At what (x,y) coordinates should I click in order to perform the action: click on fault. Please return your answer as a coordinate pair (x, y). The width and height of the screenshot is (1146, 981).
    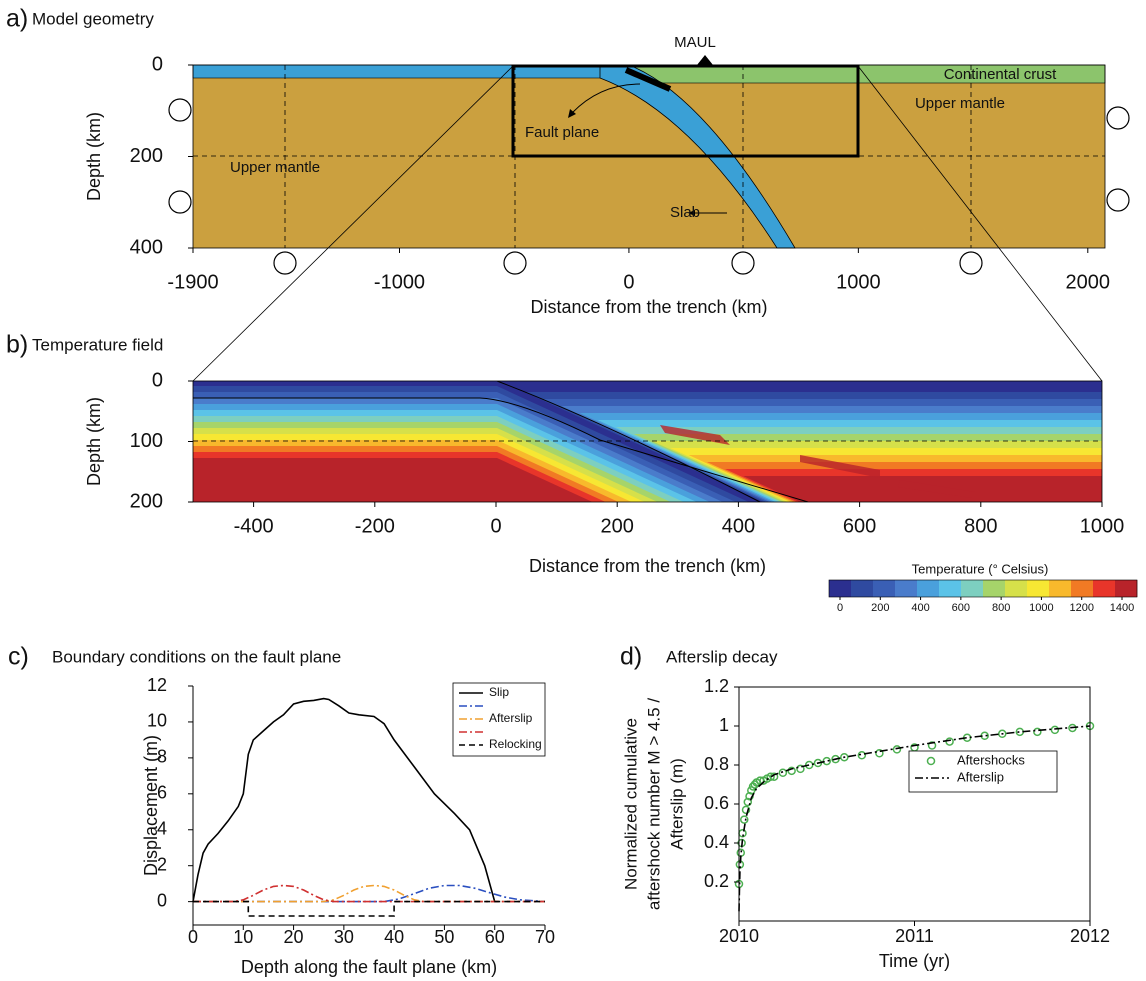
    Looking at the image, I should click on (648, 79).